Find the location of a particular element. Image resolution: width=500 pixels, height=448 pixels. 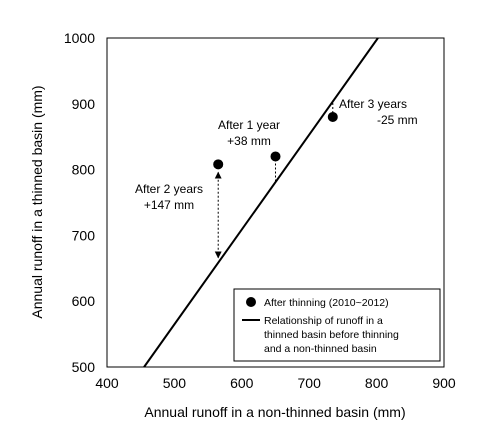

legend-label-relationship-line2: thinned basin before thinning is located at coordinates (331, 335).